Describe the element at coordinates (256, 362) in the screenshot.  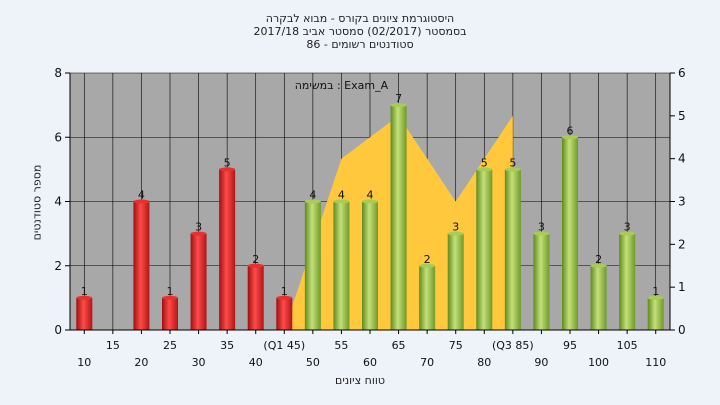
I see `x-axis-tick-label: 40` at that location.